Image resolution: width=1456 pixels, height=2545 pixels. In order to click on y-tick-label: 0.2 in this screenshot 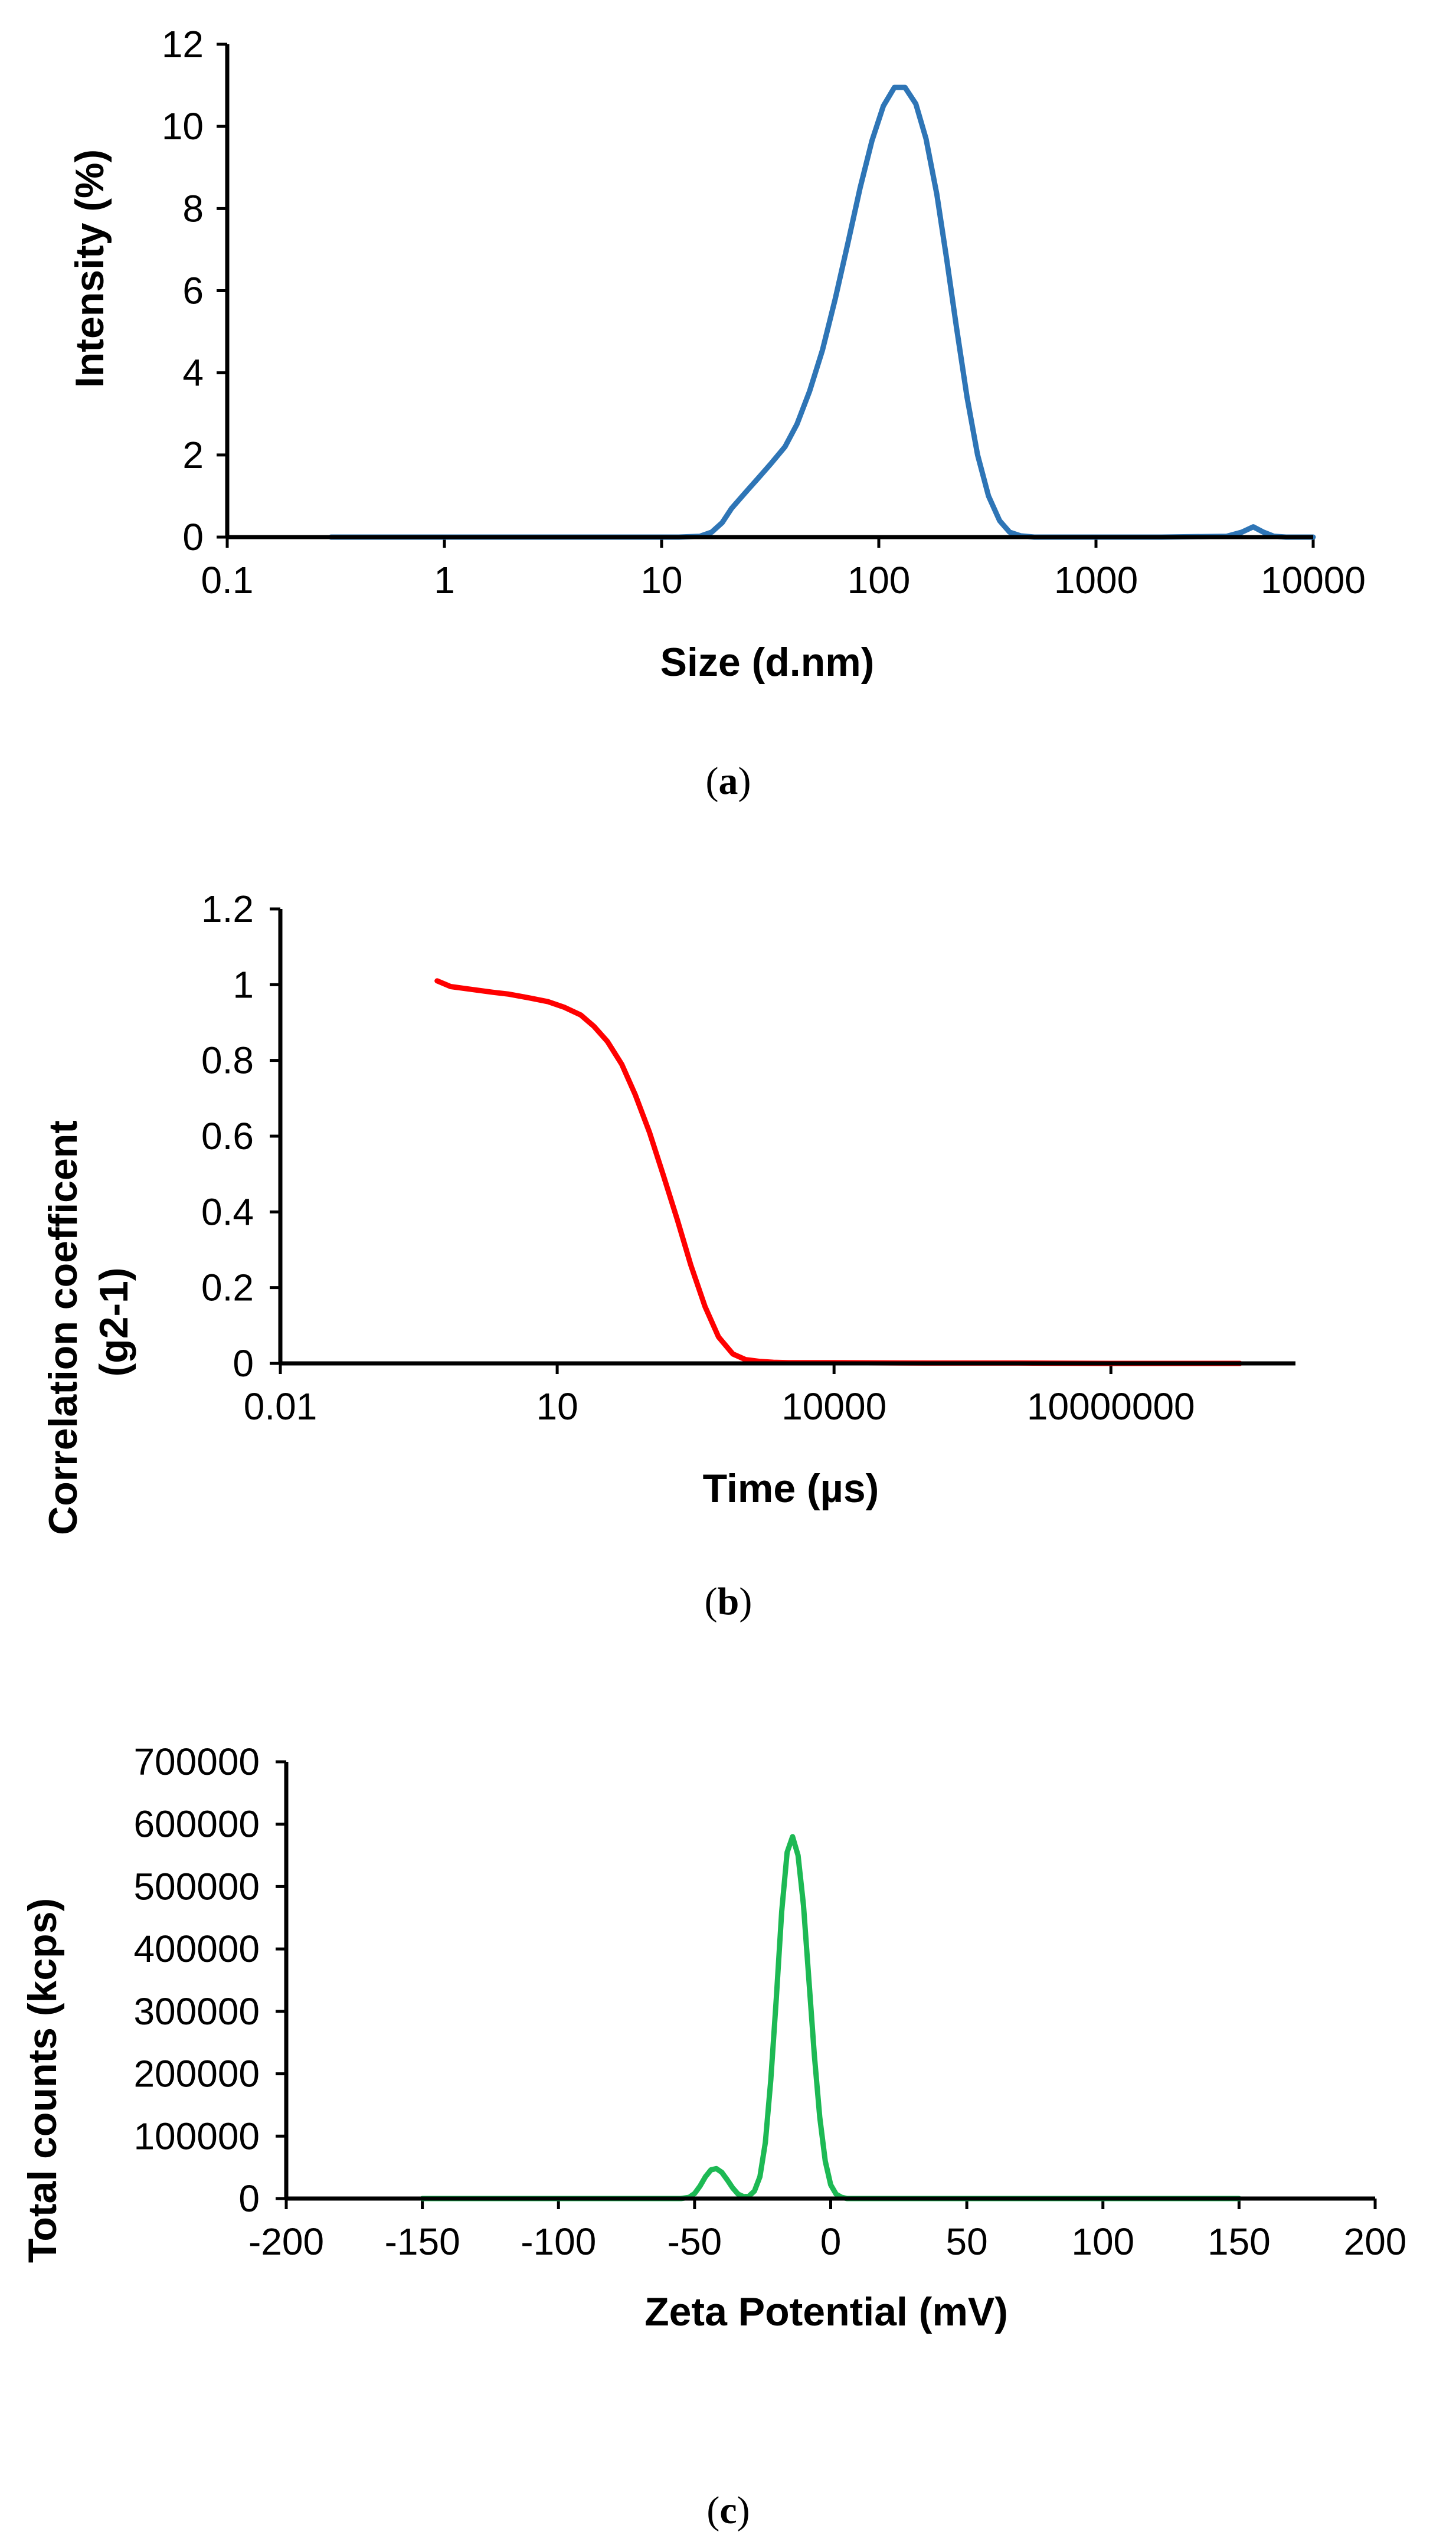, I will do `click(227, 1288)`.